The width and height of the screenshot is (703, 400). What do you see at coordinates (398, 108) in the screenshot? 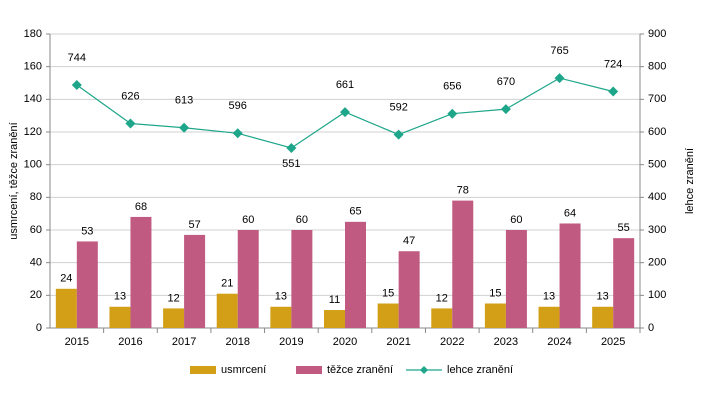
I see `value-label: 592` at bounding box center [398, 108].